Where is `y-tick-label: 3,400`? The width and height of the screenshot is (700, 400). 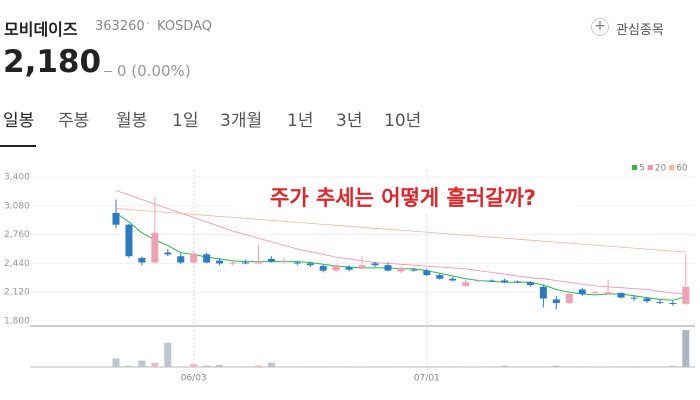
y-tick-label: 3,400 is located at coordinates (17, 178).